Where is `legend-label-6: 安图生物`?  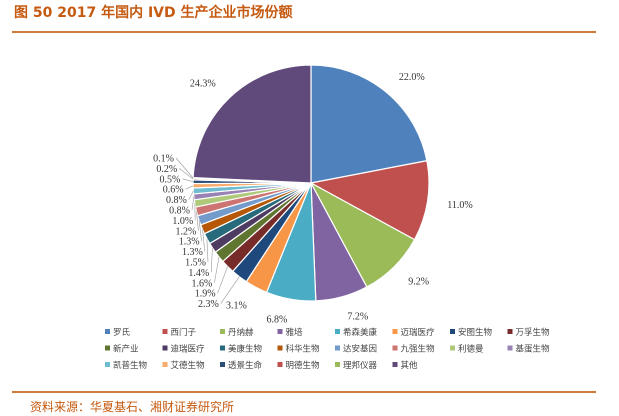
legend-label-6: 安图生物 is located at coordinates (475, 332).